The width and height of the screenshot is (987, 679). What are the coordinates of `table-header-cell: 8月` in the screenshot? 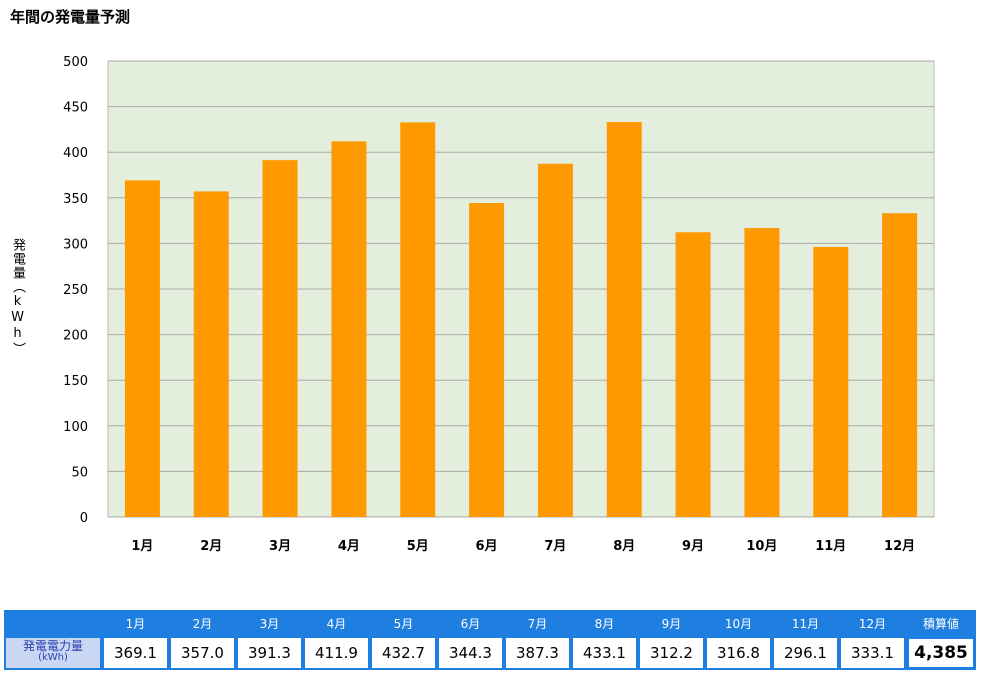 It's located at (604, 623).